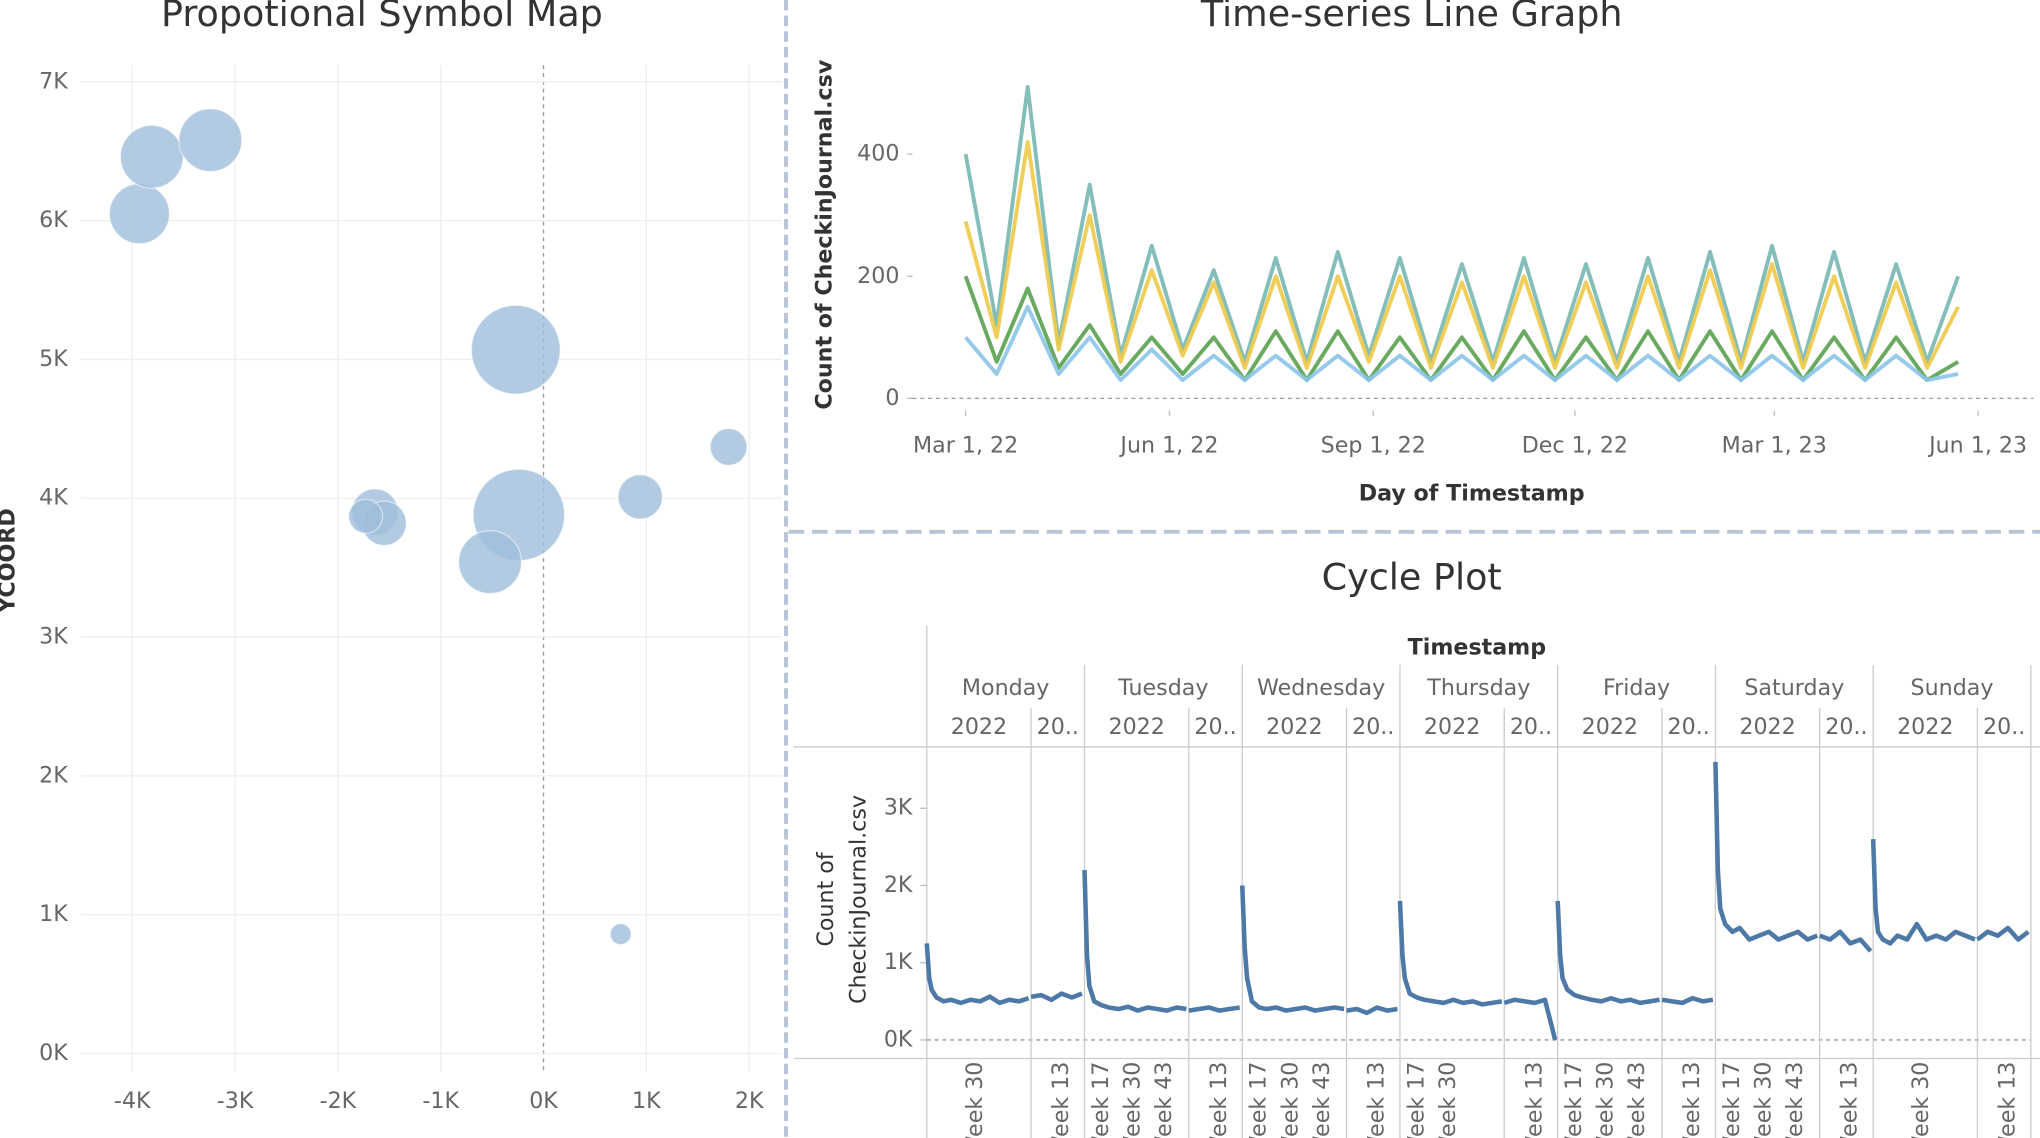 Image resolution: width=2040 pixels, height=1138 pixels. I want to click on day-label: Monday, so click(1005, 688).